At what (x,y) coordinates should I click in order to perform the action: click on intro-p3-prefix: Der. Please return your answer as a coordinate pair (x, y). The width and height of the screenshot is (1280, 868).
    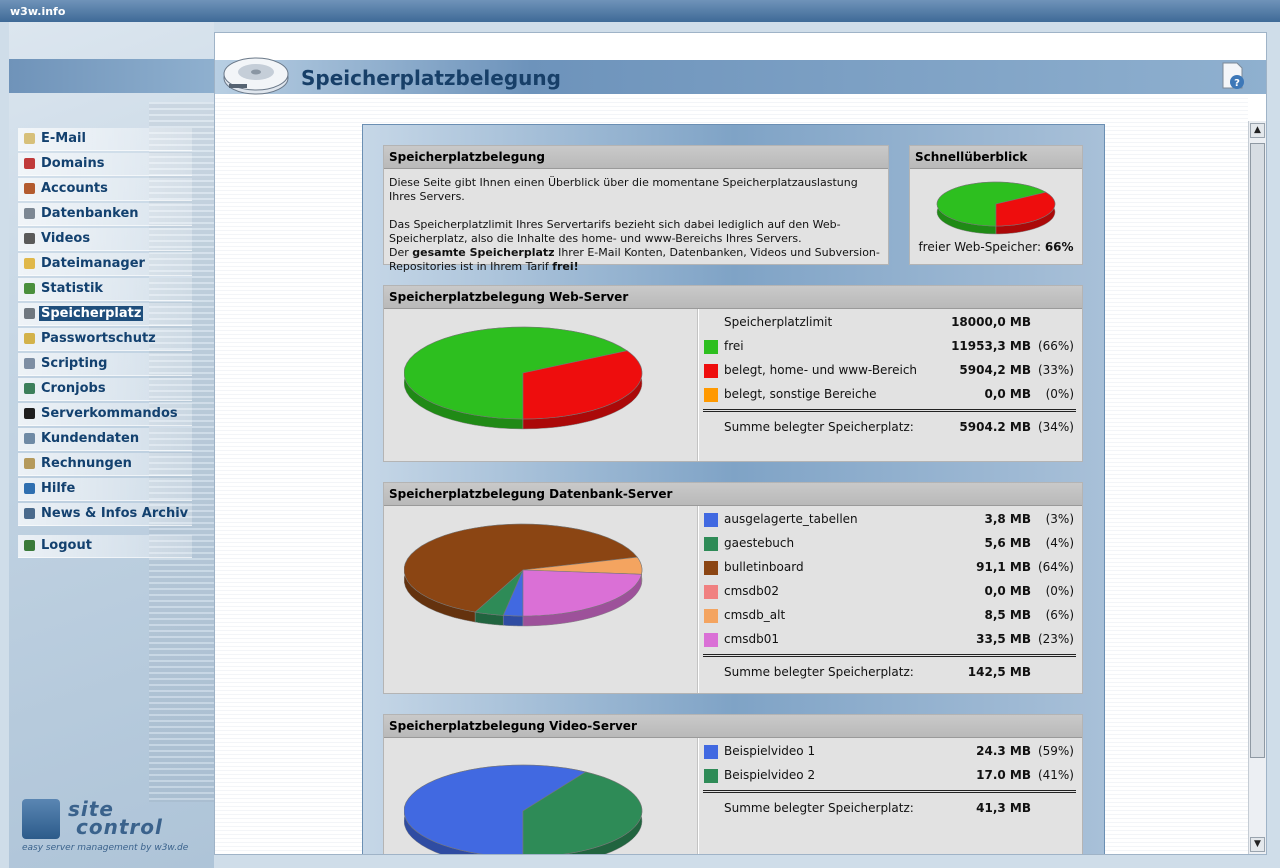
    Looking at the image, I should click on (401, 252).